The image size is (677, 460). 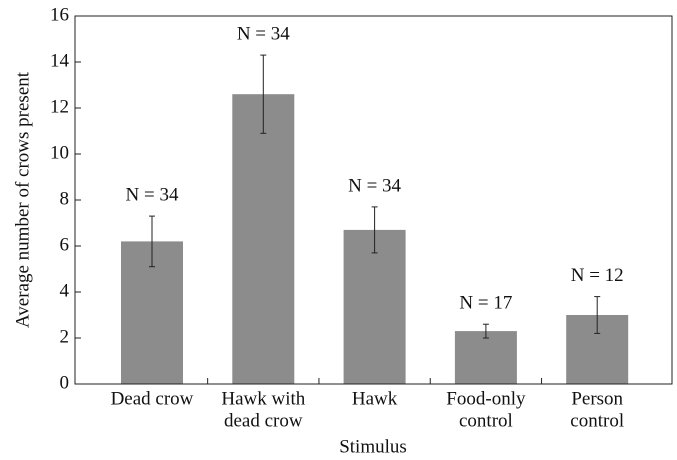 What do you see at coordinates (65, 198) in the screenshot?
I see `y-tick-label: 8` at bounding box center [65, 198].